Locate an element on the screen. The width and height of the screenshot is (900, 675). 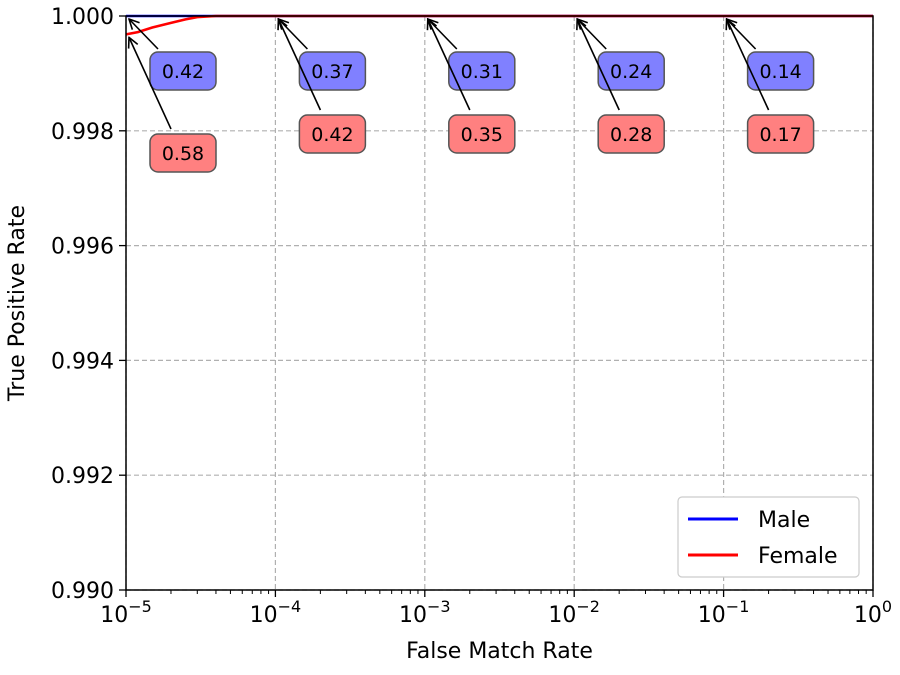
y-tick-label: 0.990 is located at coordinates (82, 591).